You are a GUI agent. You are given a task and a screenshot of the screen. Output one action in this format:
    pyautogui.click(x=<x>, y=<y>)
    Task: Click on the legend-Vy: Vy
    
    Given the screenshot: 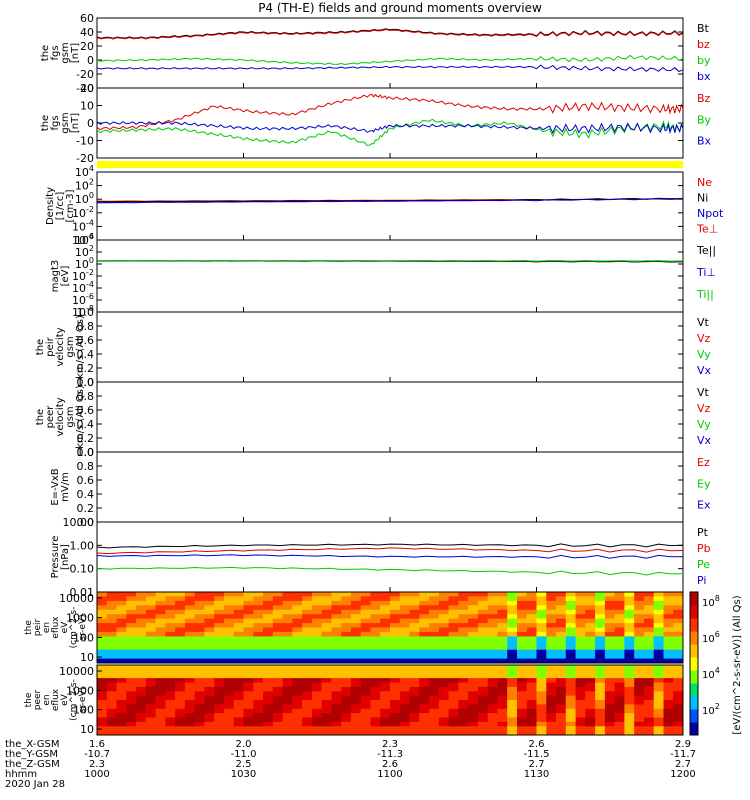 What is the action you would take?
    pyautogui.click(x=704, y=424)
    